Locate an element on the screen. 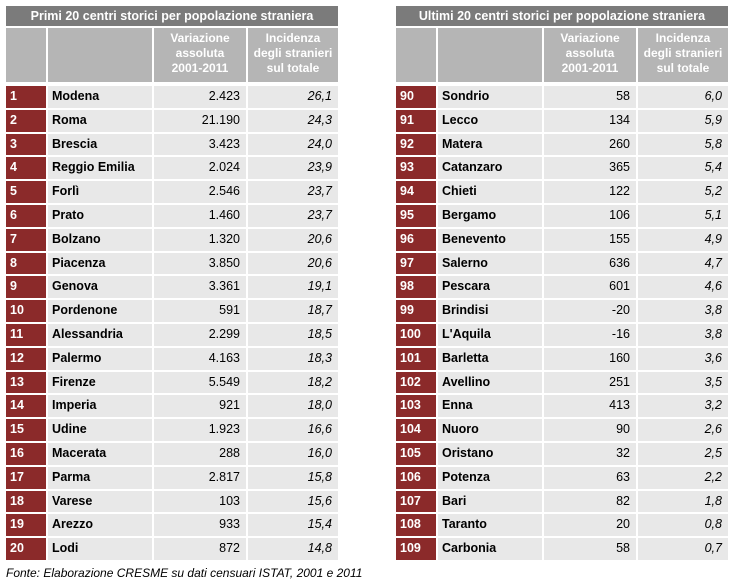 This screenshot has height=588, width=734. header-variation-line: 2001-2011 is located at coordinates (590, 68).